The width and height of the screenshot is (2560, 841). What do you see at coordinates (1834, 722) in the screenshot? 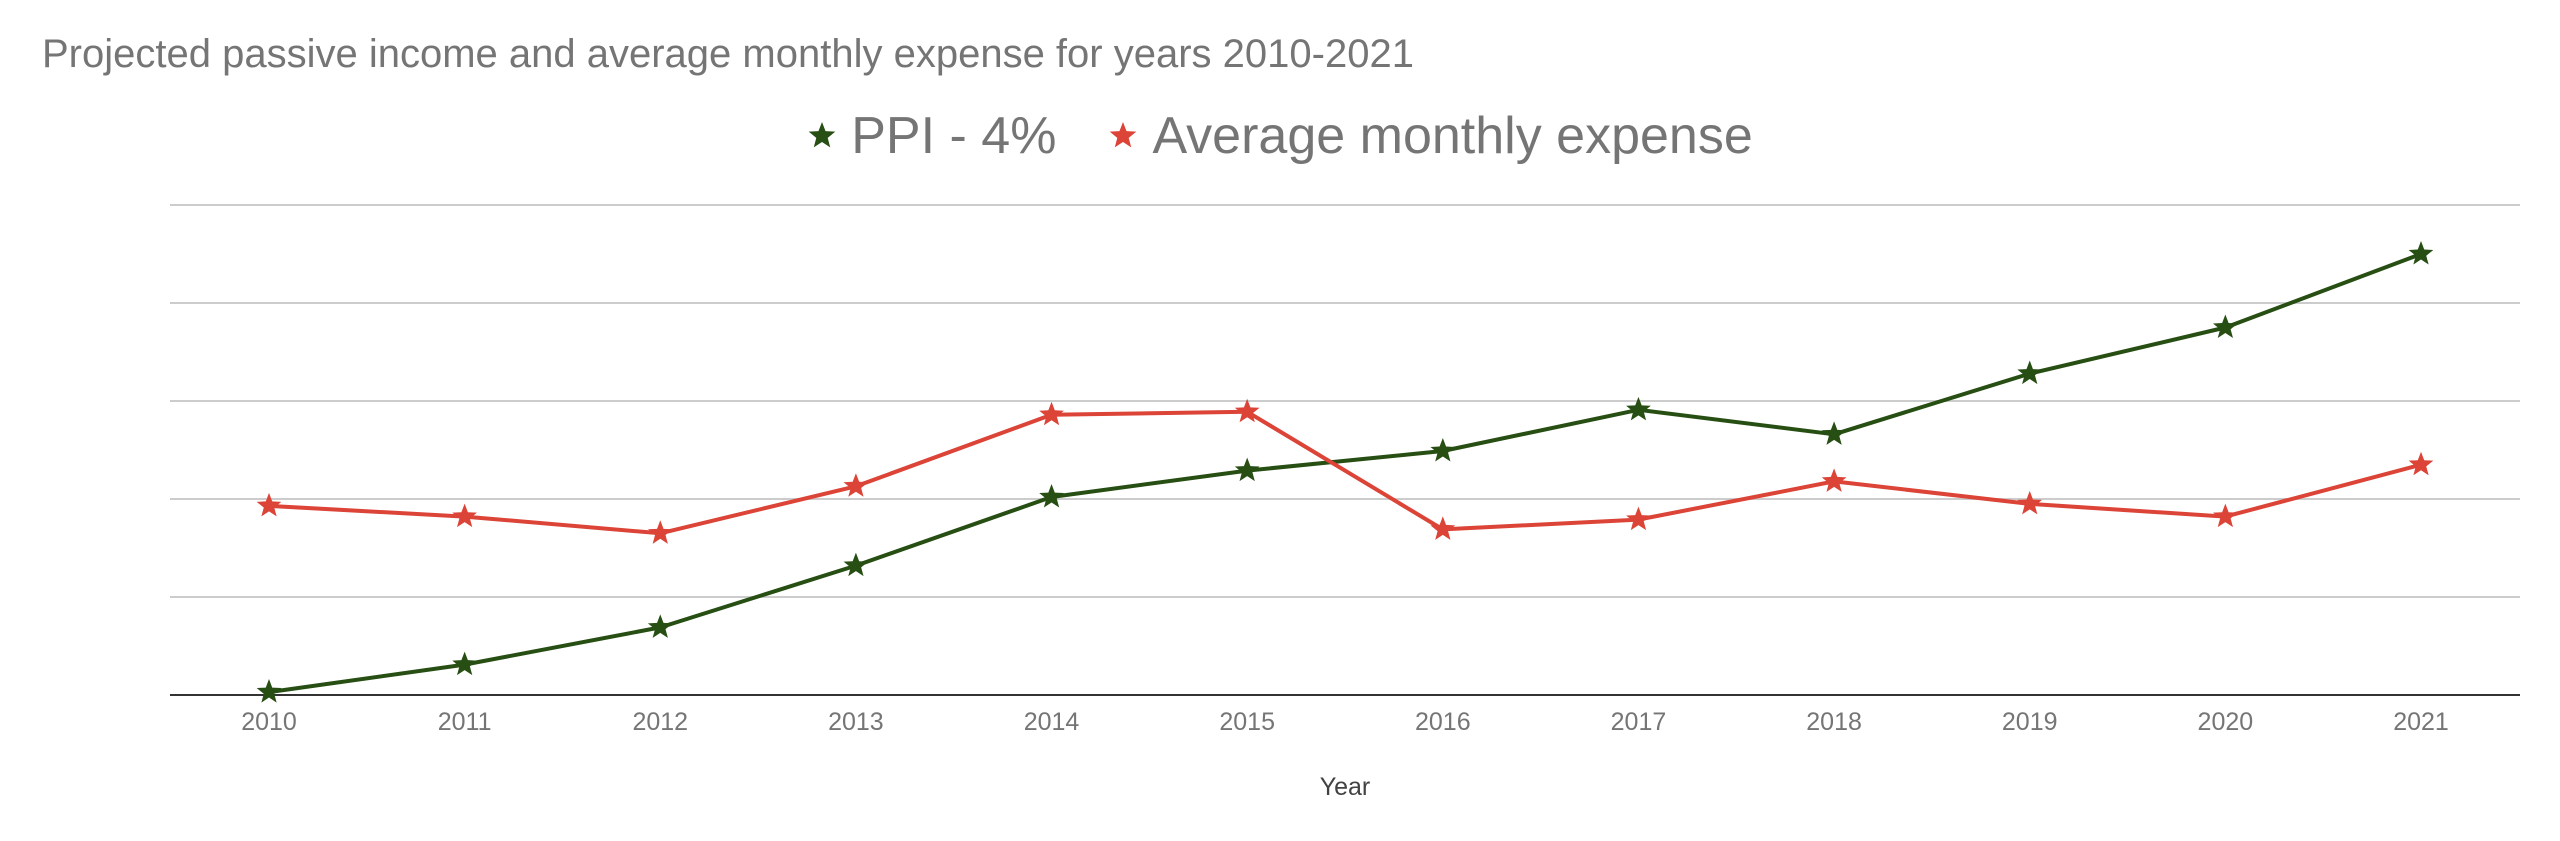
I see `x-tick-label: 2018` at bounding box center [1834, 722].